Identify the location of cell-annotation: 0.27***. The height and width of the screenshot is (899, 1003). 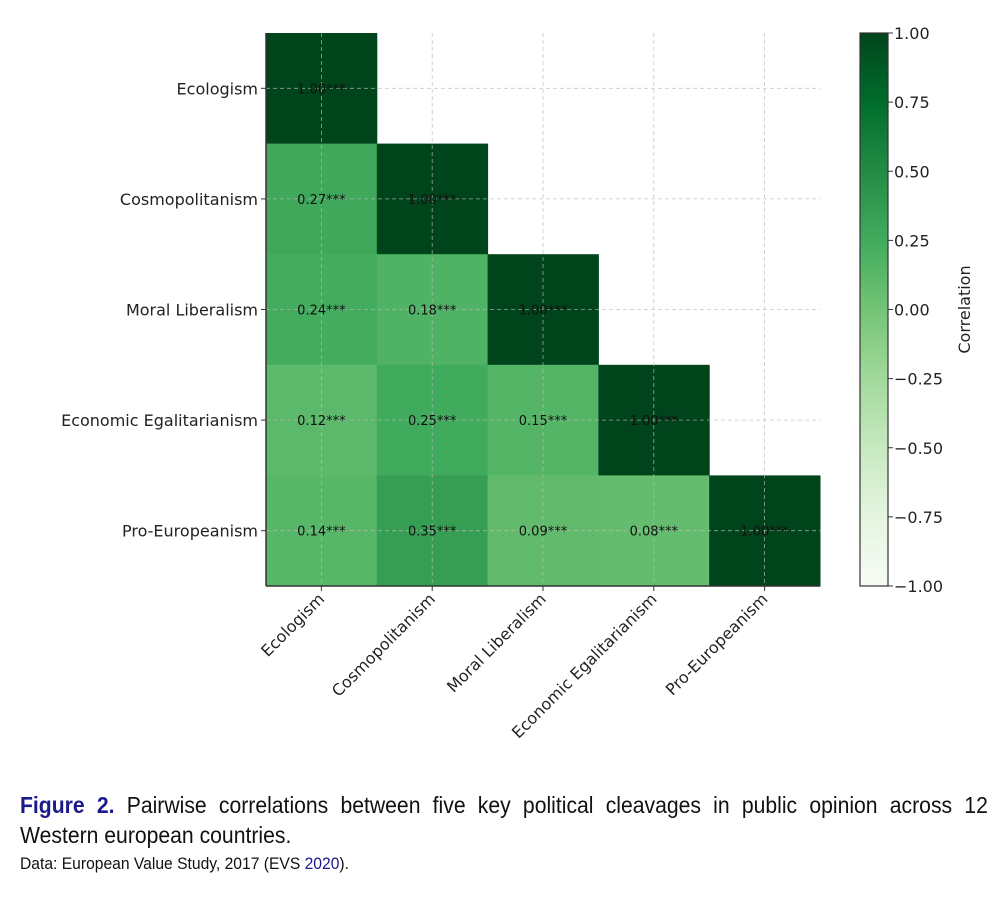
(321, 200).